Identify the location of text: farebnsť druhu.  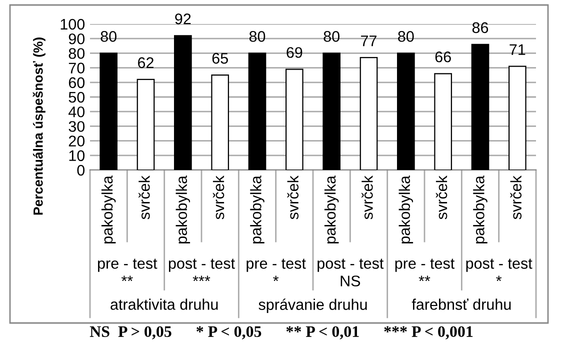
(461, 304).